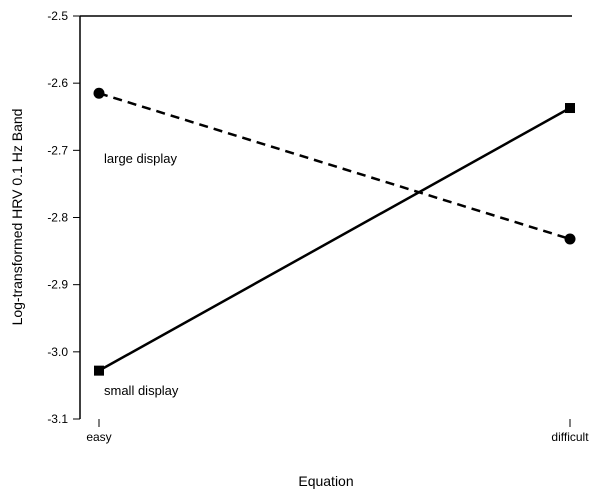  What do you see at coordinates (325, 481) in the screenshot?
I see `x-axis-title: Equation` at bounding box center [325, 481].